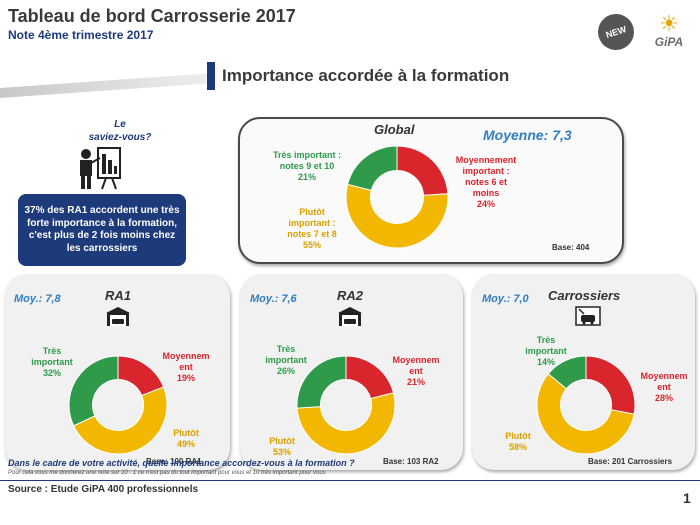 The image size is (700, 525). What do you see at coordinates (669, 42) in the screenshot?
I see `logo-text: GiPA` at bounding box center [669, 42].